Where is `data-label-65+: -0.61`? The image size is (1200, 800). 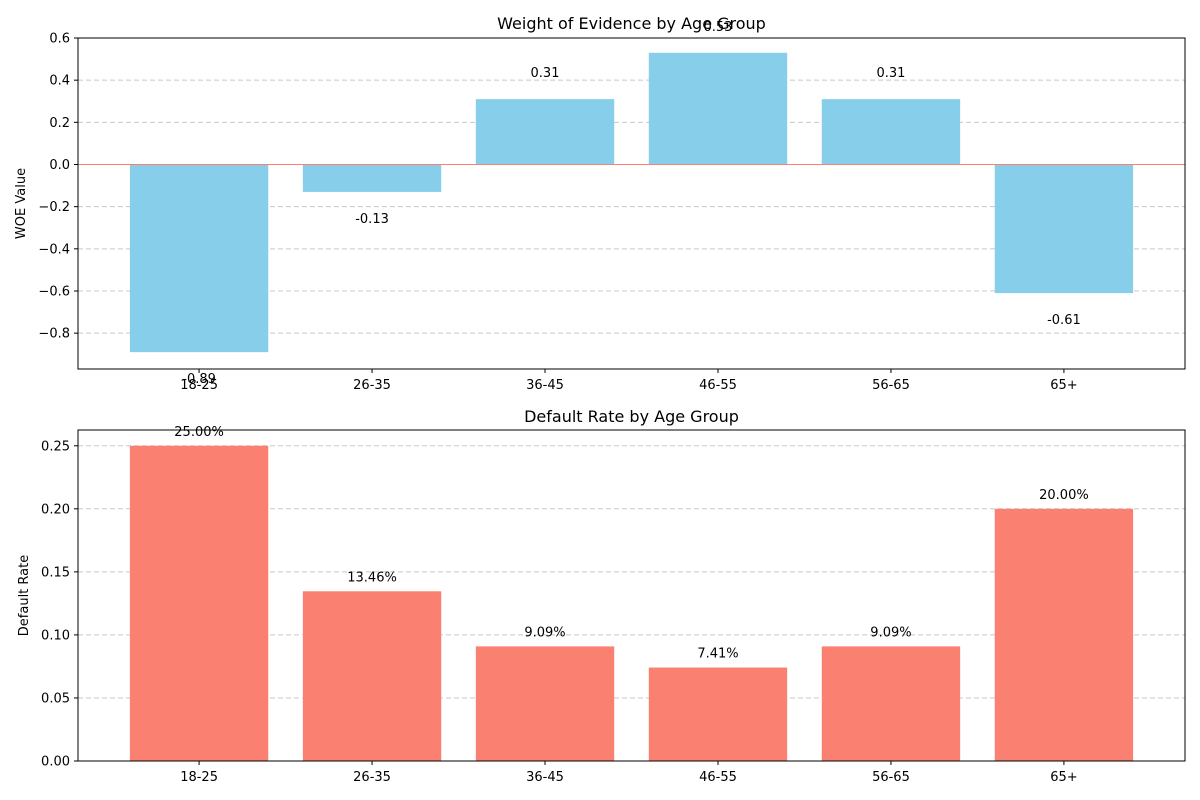
data-label-65+: -0.61 is located at coordinates (1064, 320).